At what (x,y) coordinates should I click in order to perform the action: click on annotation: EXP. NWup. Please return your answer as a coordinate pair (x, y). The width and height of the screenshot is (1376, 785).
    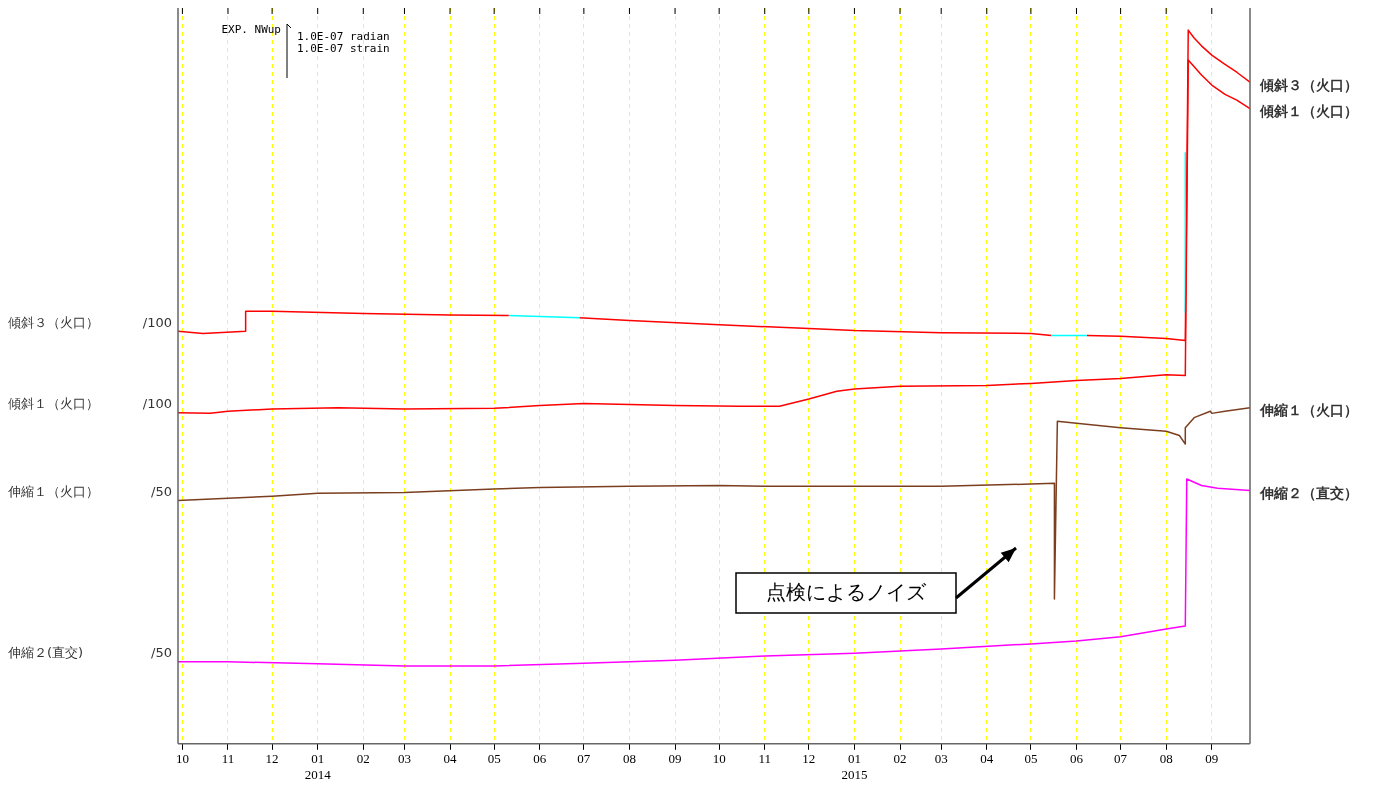
    Looking at the image, I should click on (251, 29).